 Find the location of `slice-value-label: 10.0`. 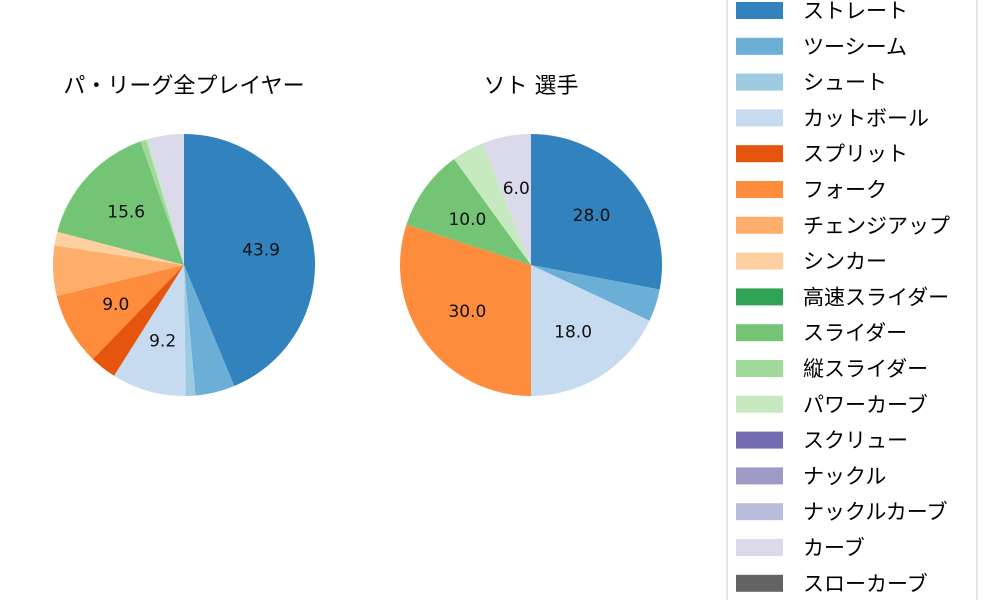

slice-value-label: 10.0 is located at coordinates (467, 220).